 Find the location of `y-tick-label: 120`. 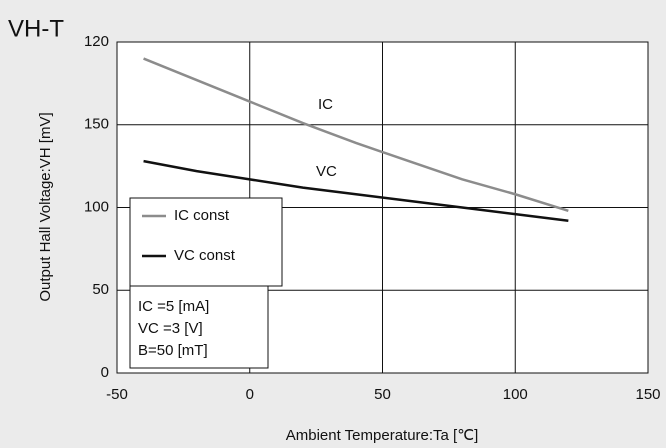

y-tick-label: 120 is located at coordinates (96, 41).